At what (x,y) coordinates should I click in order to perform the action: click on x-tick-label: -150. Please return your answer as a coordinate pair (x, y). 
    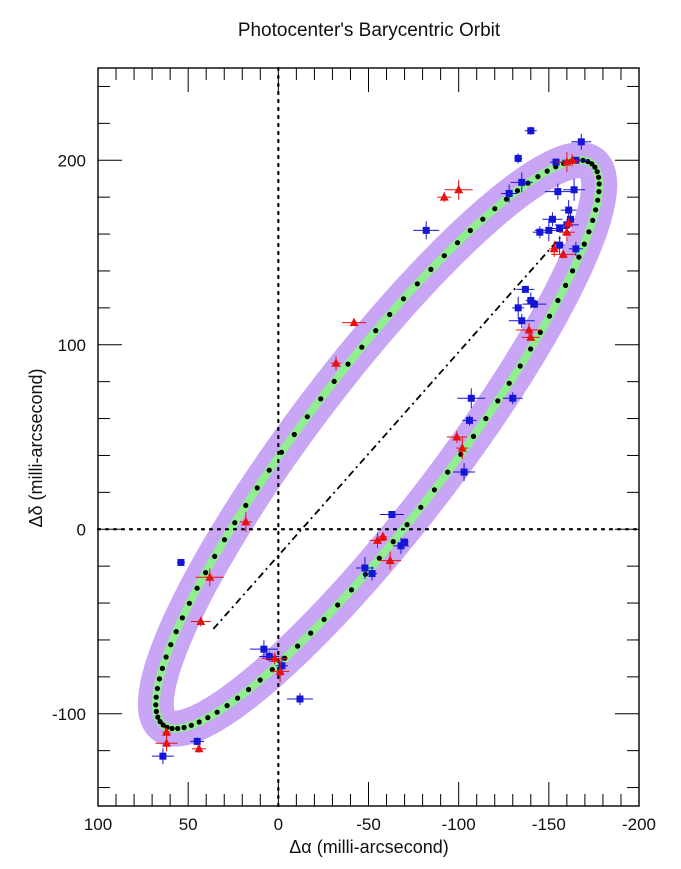
    Looking at the image, I should click on (549, 824).